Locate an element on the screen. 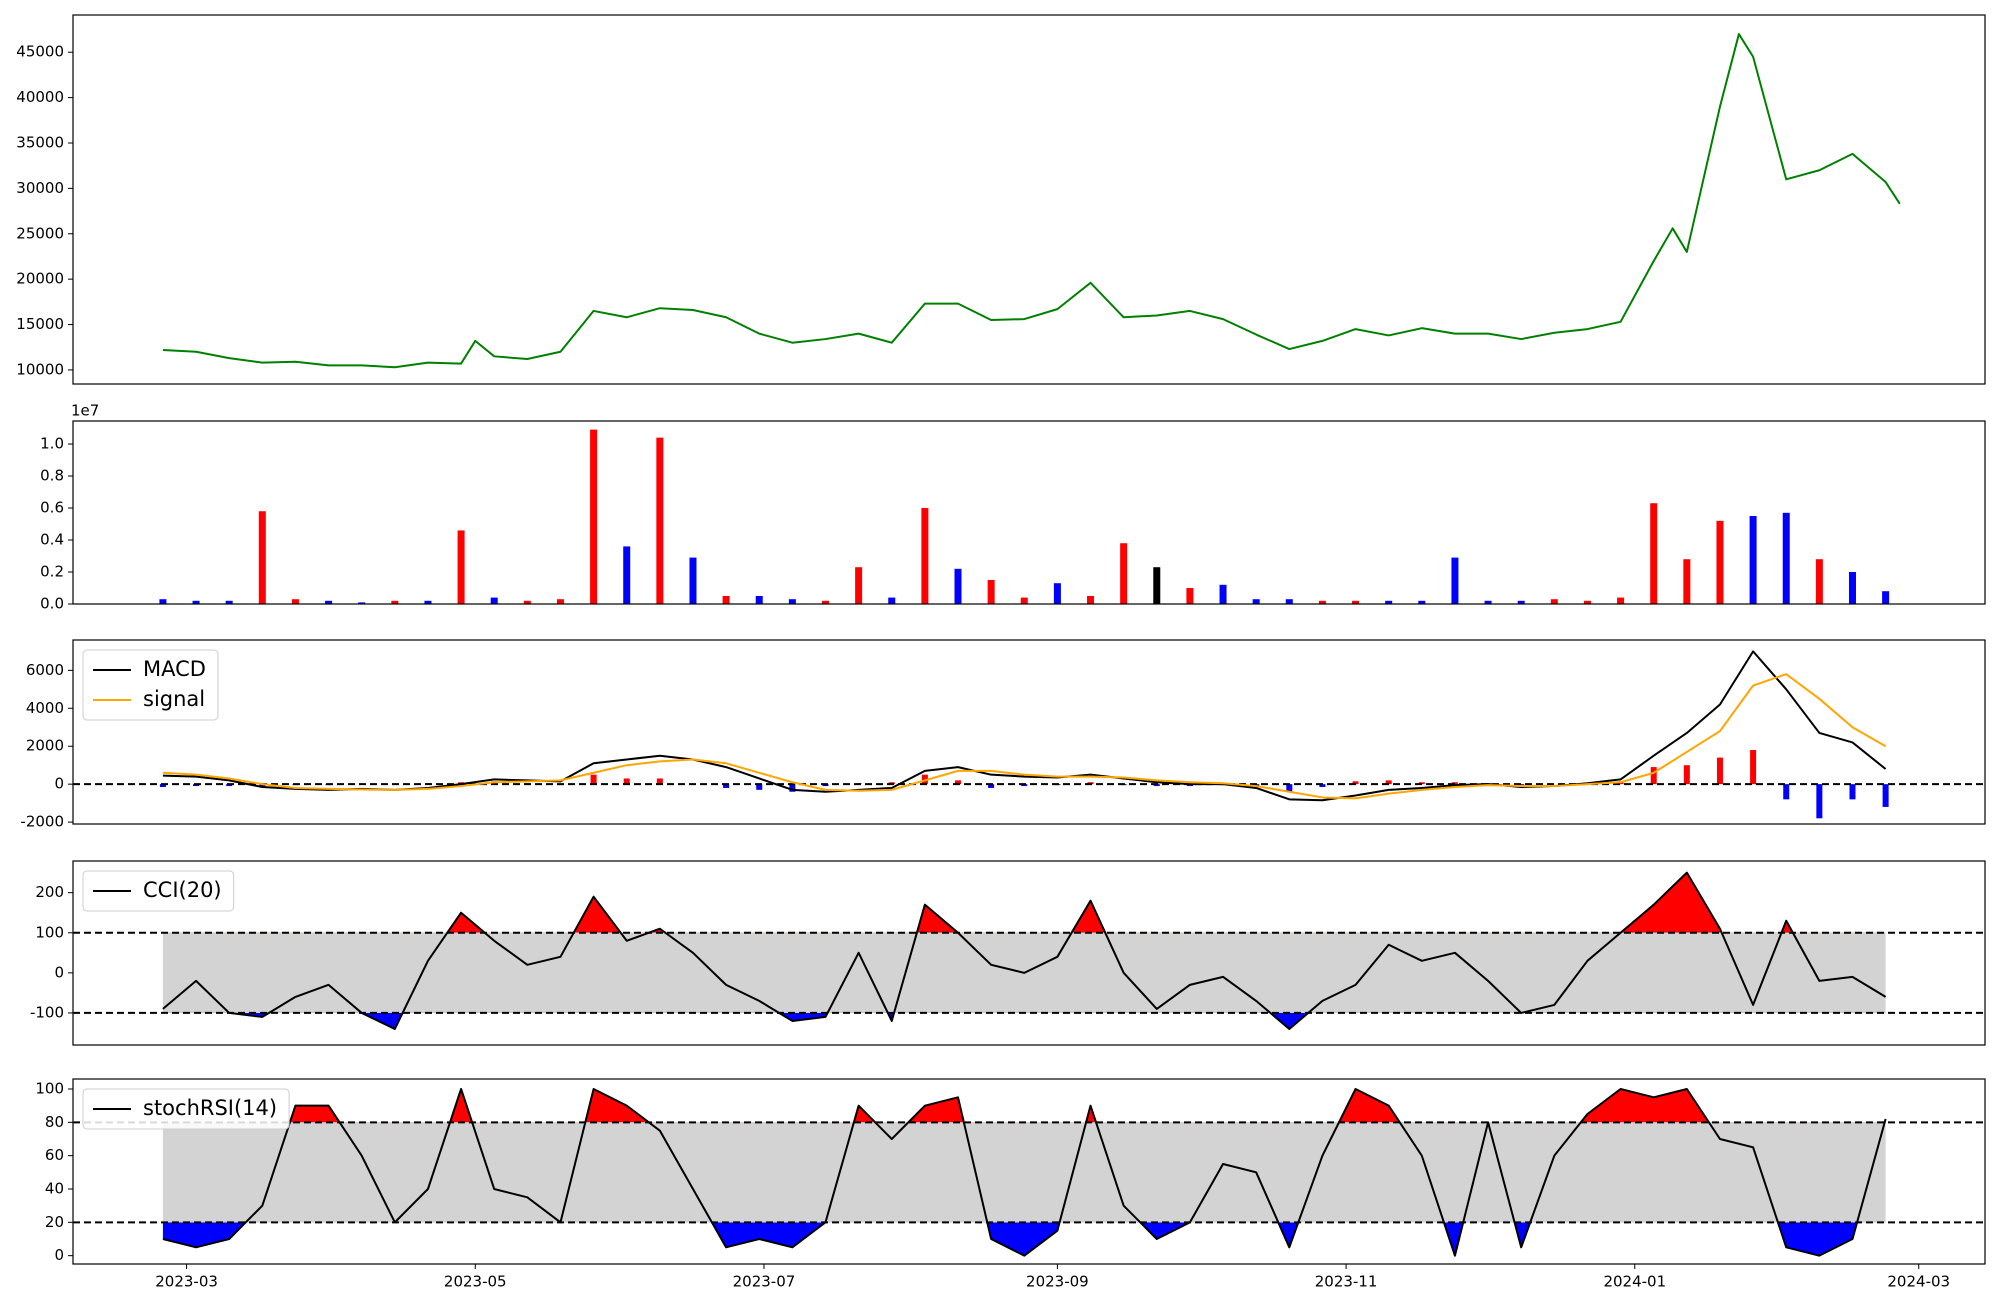 This screenshot has height=1304, width=2000. x-tick-label: 2023-09 is located at coordinates (1057, 1282).